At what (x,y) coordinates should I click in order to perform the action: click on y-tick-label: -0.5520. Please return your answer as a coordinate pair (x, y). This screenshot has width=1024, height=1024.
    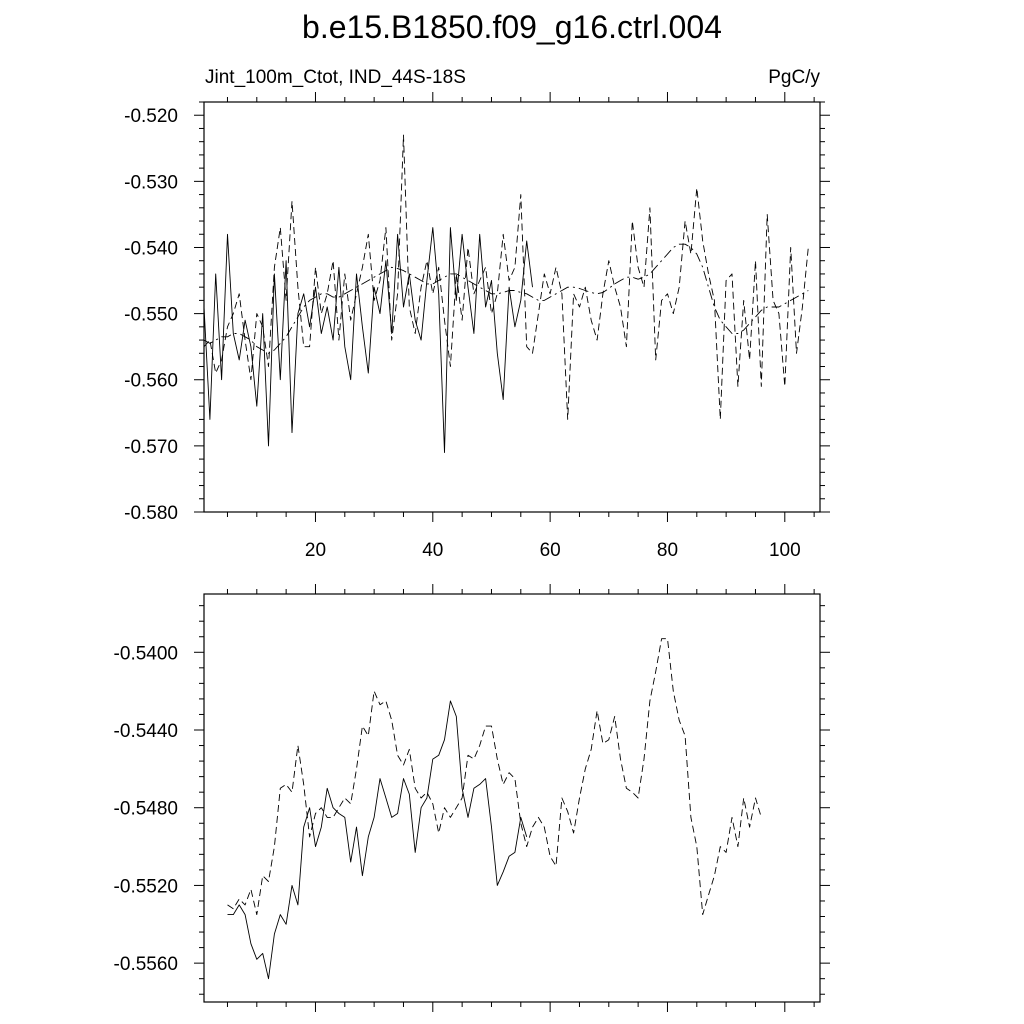
    Looking at the image, I should click on (146, 886).